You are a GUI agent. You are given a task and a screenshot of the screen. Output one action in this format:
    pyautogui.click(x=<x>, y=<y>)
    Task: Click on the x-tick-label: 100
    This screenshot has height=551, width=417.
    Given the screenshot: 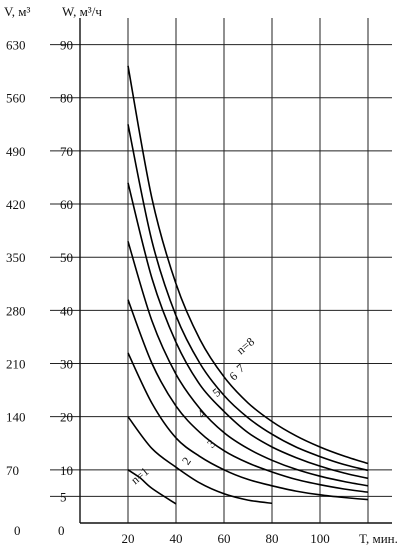 What is the action you would take?
    pyautogui.click(x=320, y=538)
    